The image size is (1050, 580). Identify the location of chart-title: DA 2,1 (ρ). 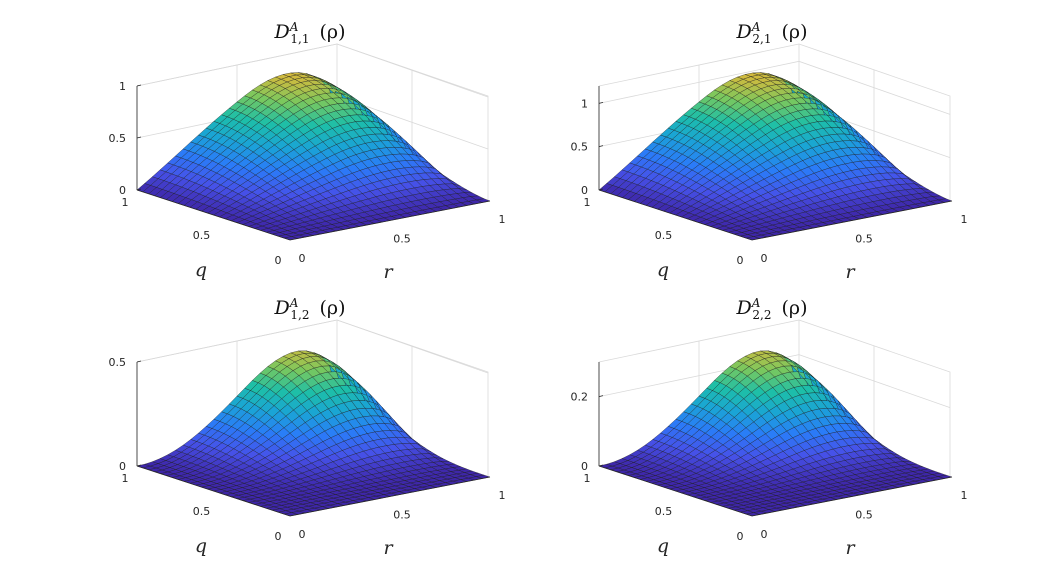
(771, 33).